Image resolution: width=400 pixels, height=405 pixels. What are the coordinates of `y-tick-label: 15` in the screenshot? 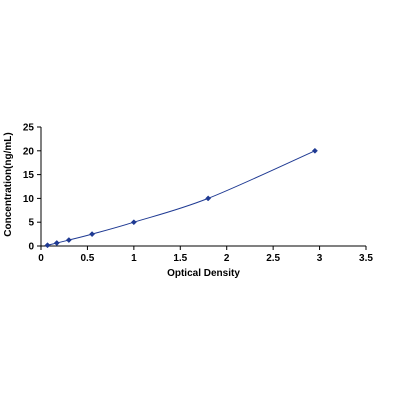 It's located at (29, 175).